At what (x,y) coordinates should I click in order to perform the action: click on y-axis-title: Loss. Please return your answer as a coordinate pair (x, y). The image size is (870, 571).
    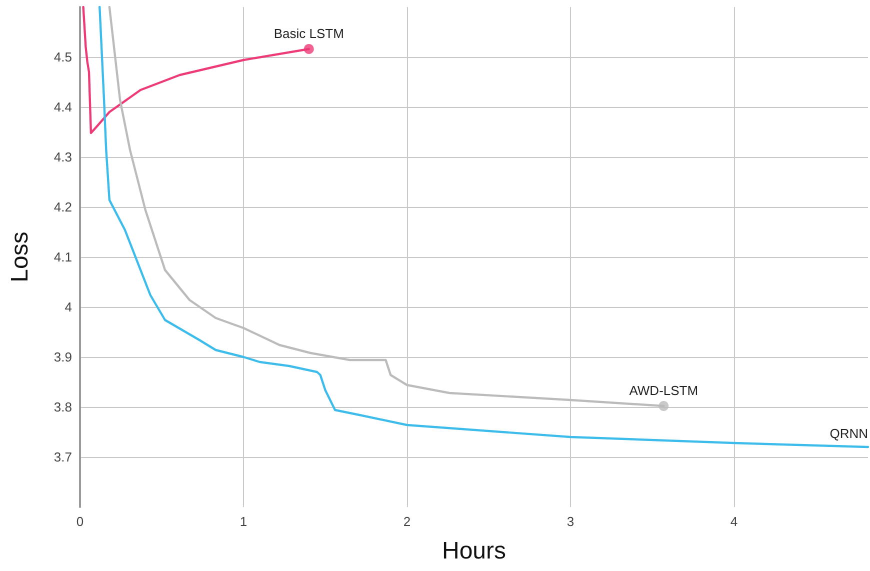
    Looking at the image, I should click on (20, 257).